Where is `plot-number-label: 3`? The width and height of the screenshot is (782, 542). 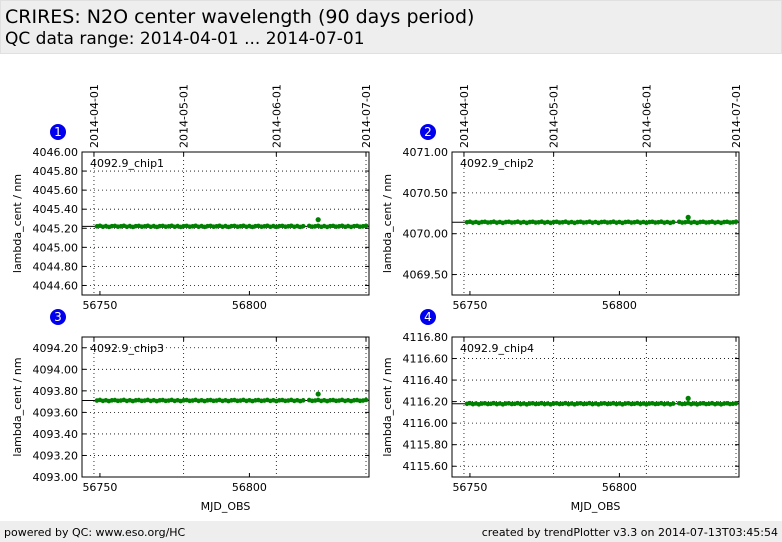
plot-number-label: 3 is located at coordinates (58, 317).